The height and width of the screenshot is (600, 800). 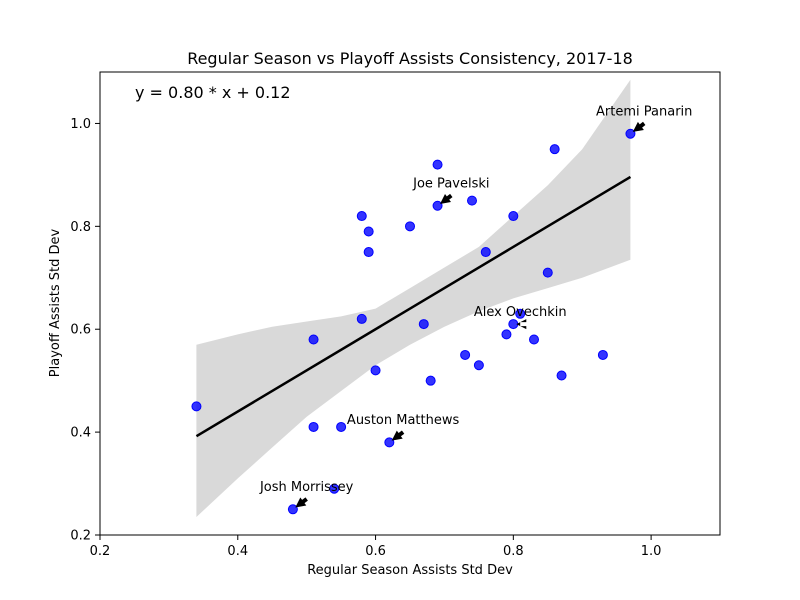 I want to click on y-tick-label: 0.4, so click(x=80, y=433).